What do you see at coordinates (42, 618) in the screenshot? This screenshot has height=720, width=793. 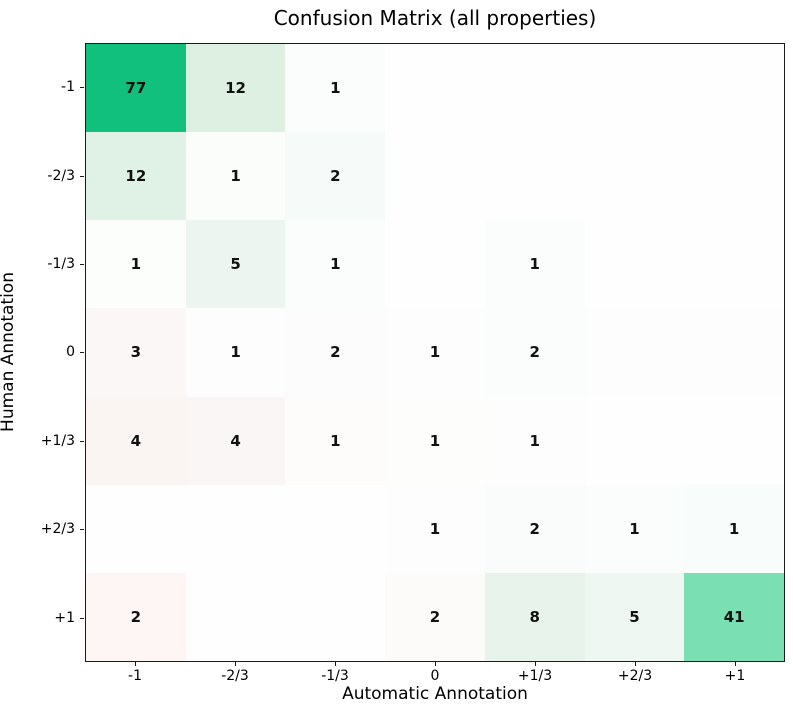 I see `y-tick-label: +1` at bounding box center [42, 618].